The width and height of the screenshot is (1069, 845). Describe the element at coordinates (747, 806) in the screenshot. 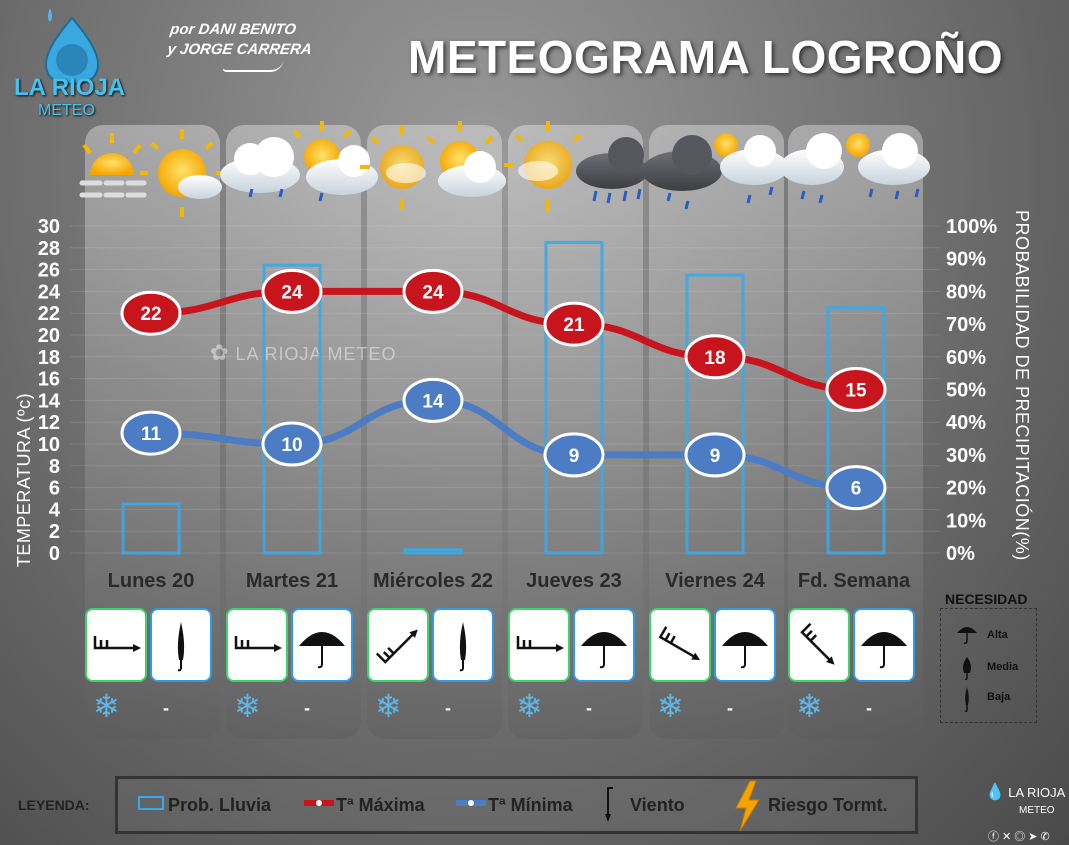

I see `lightning-icon` at that location.